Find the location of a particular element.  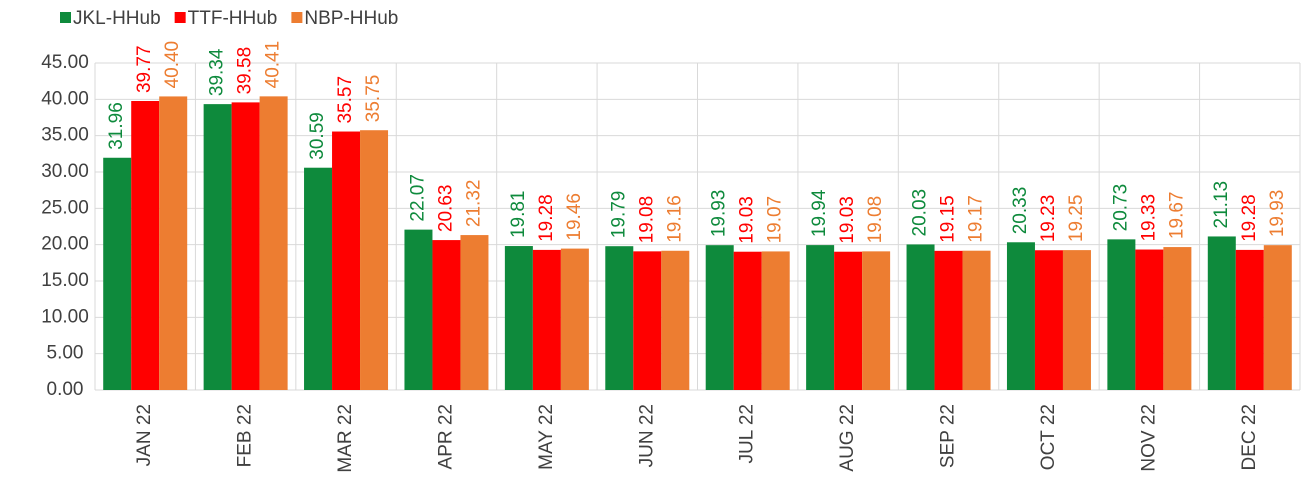

x-tick-label: DEC 22 is located at coordinates (1249, 437).